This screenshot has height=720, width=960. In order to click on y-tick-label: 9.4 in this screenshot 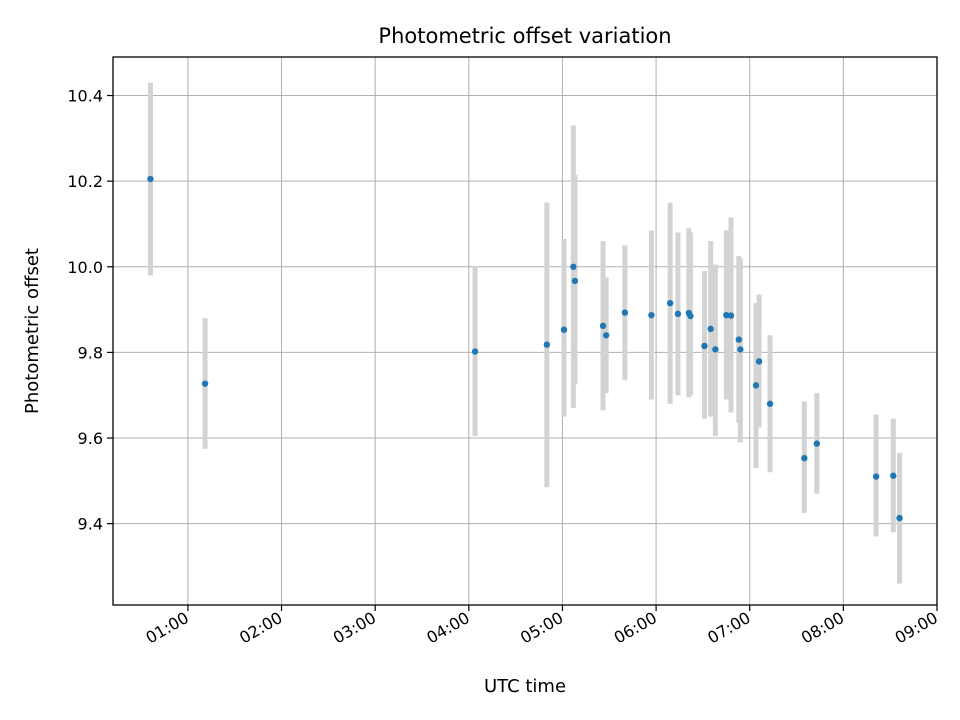, I will do `click(90, 524)`.